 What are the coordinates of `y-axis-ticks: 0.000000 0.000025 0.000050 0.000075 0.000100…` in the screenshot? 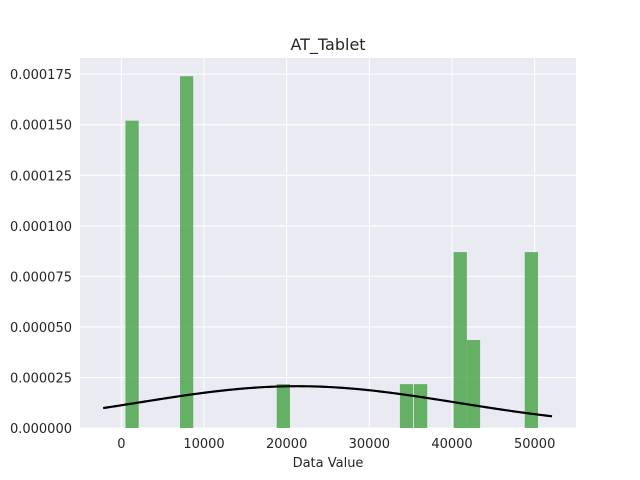 It's located at (41, 252).